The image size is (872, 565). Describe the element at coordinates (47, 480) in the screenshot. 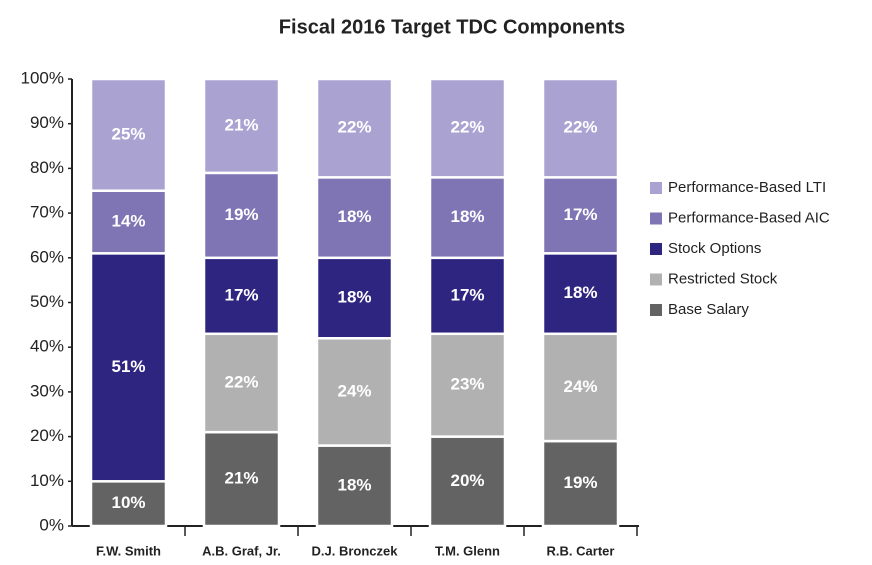

I see `y-tick-label: 10%` at that location.